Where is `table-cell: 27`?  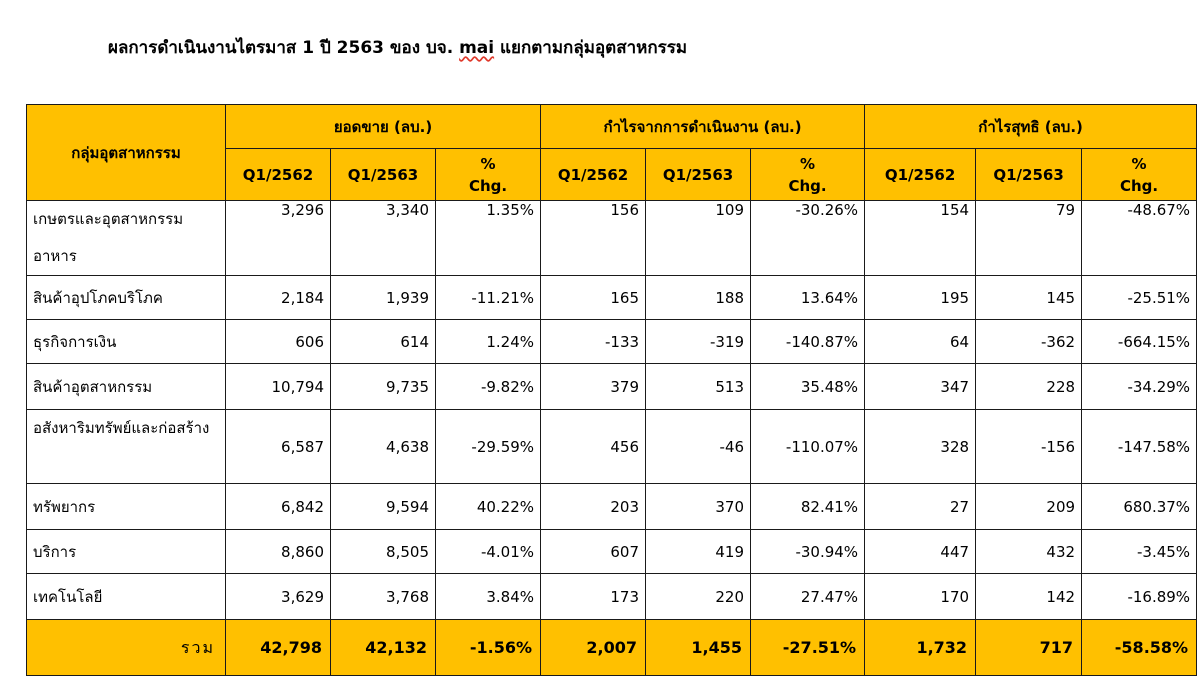
table-cell: 27 is located at coordinates (920, 506).